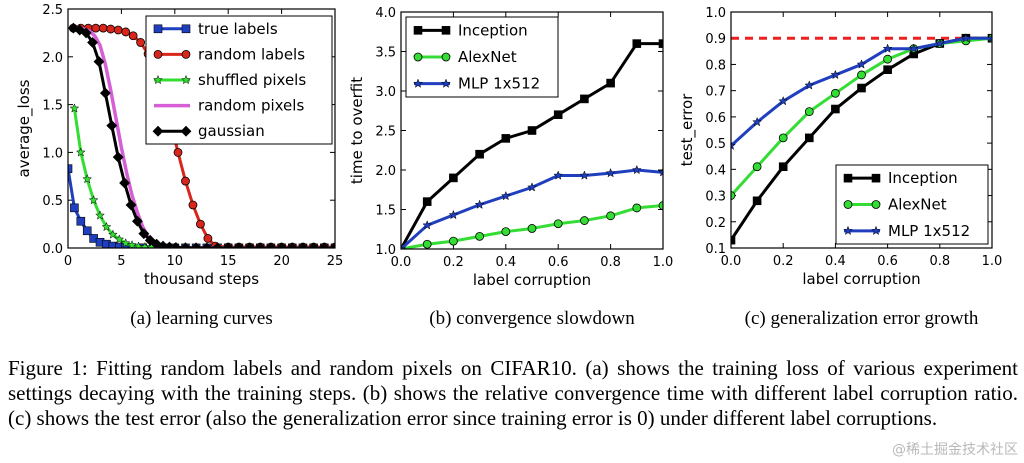 This screenshot has height=463, width=1024. What do you see at coordinates (201, 208) in the screenshot?
I see `series-line` at bounding box center [201, 208].